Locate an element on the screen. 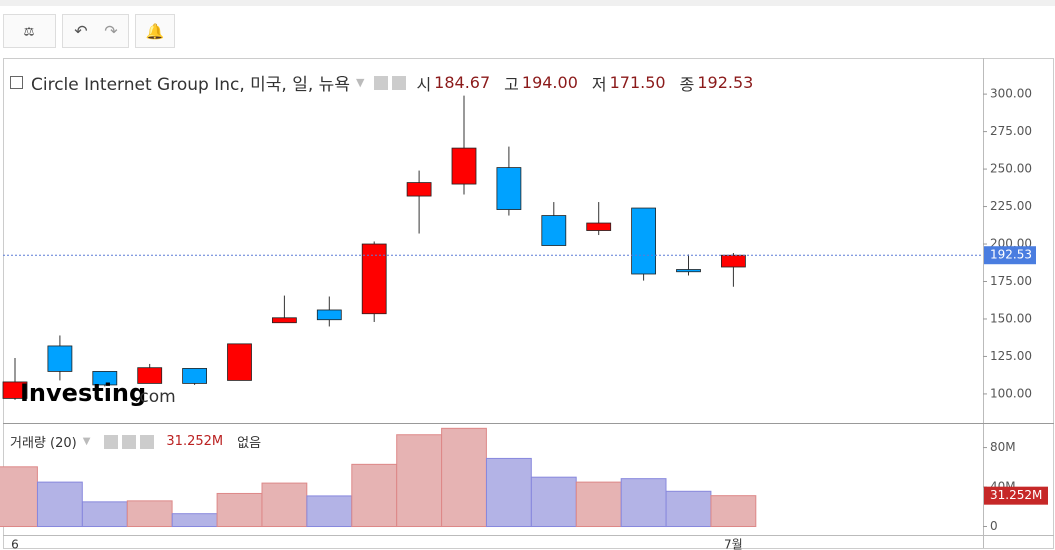 The height and width of the screenshot is (550, 1055). alert-button: 🔔 is located at coordinates (155, 31).